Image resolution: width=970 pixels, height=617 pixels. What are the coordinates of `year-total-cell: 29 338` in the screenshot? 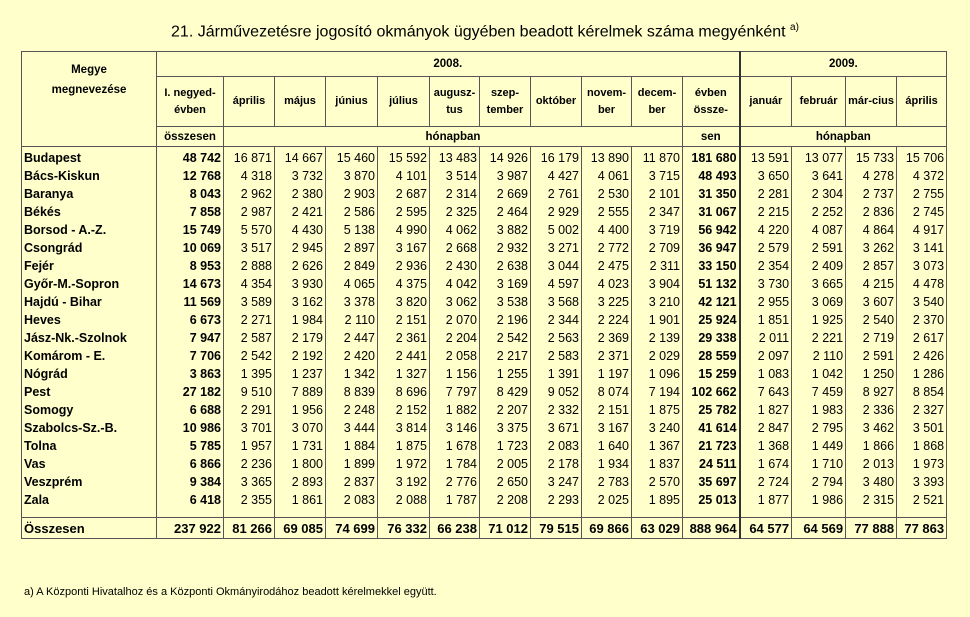 It's located at (711, 338).